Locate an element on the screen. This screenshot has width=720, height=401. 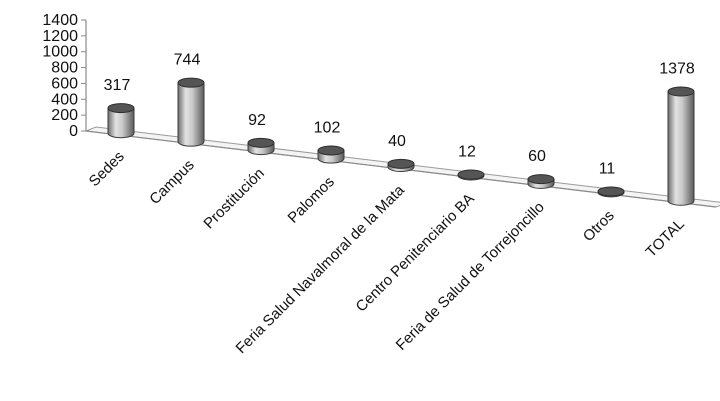
category-label: TOTAL is located at coordinates (665, 238).